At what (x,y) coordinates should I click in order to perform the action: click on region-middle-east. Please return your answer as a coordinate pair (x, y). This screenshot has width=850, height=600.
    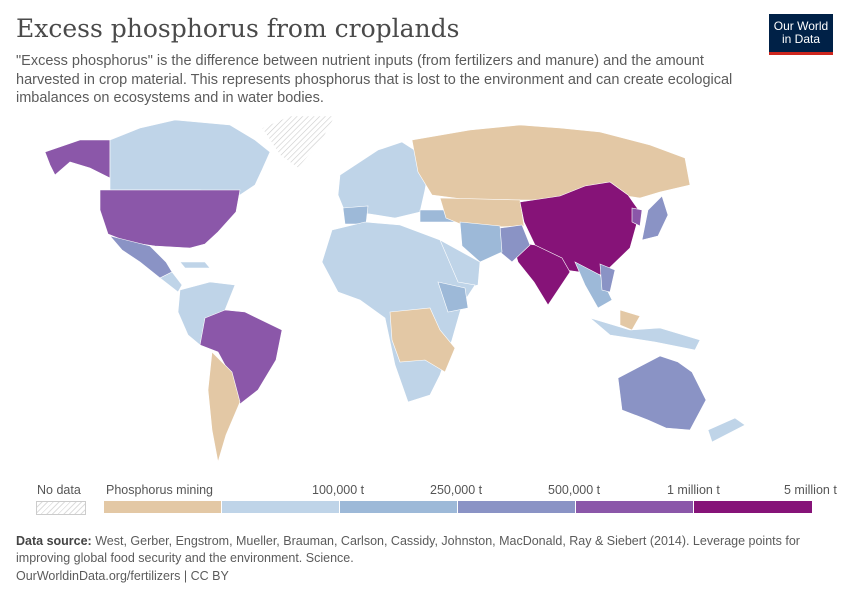
    Looking at the image, I should click on (481, 242).